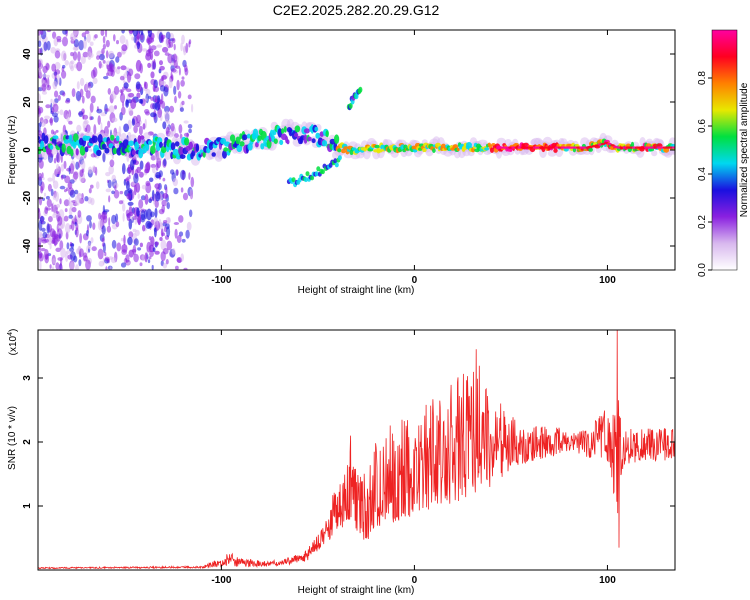  I want to click on y-tick-label: 1, so click(27, 506).